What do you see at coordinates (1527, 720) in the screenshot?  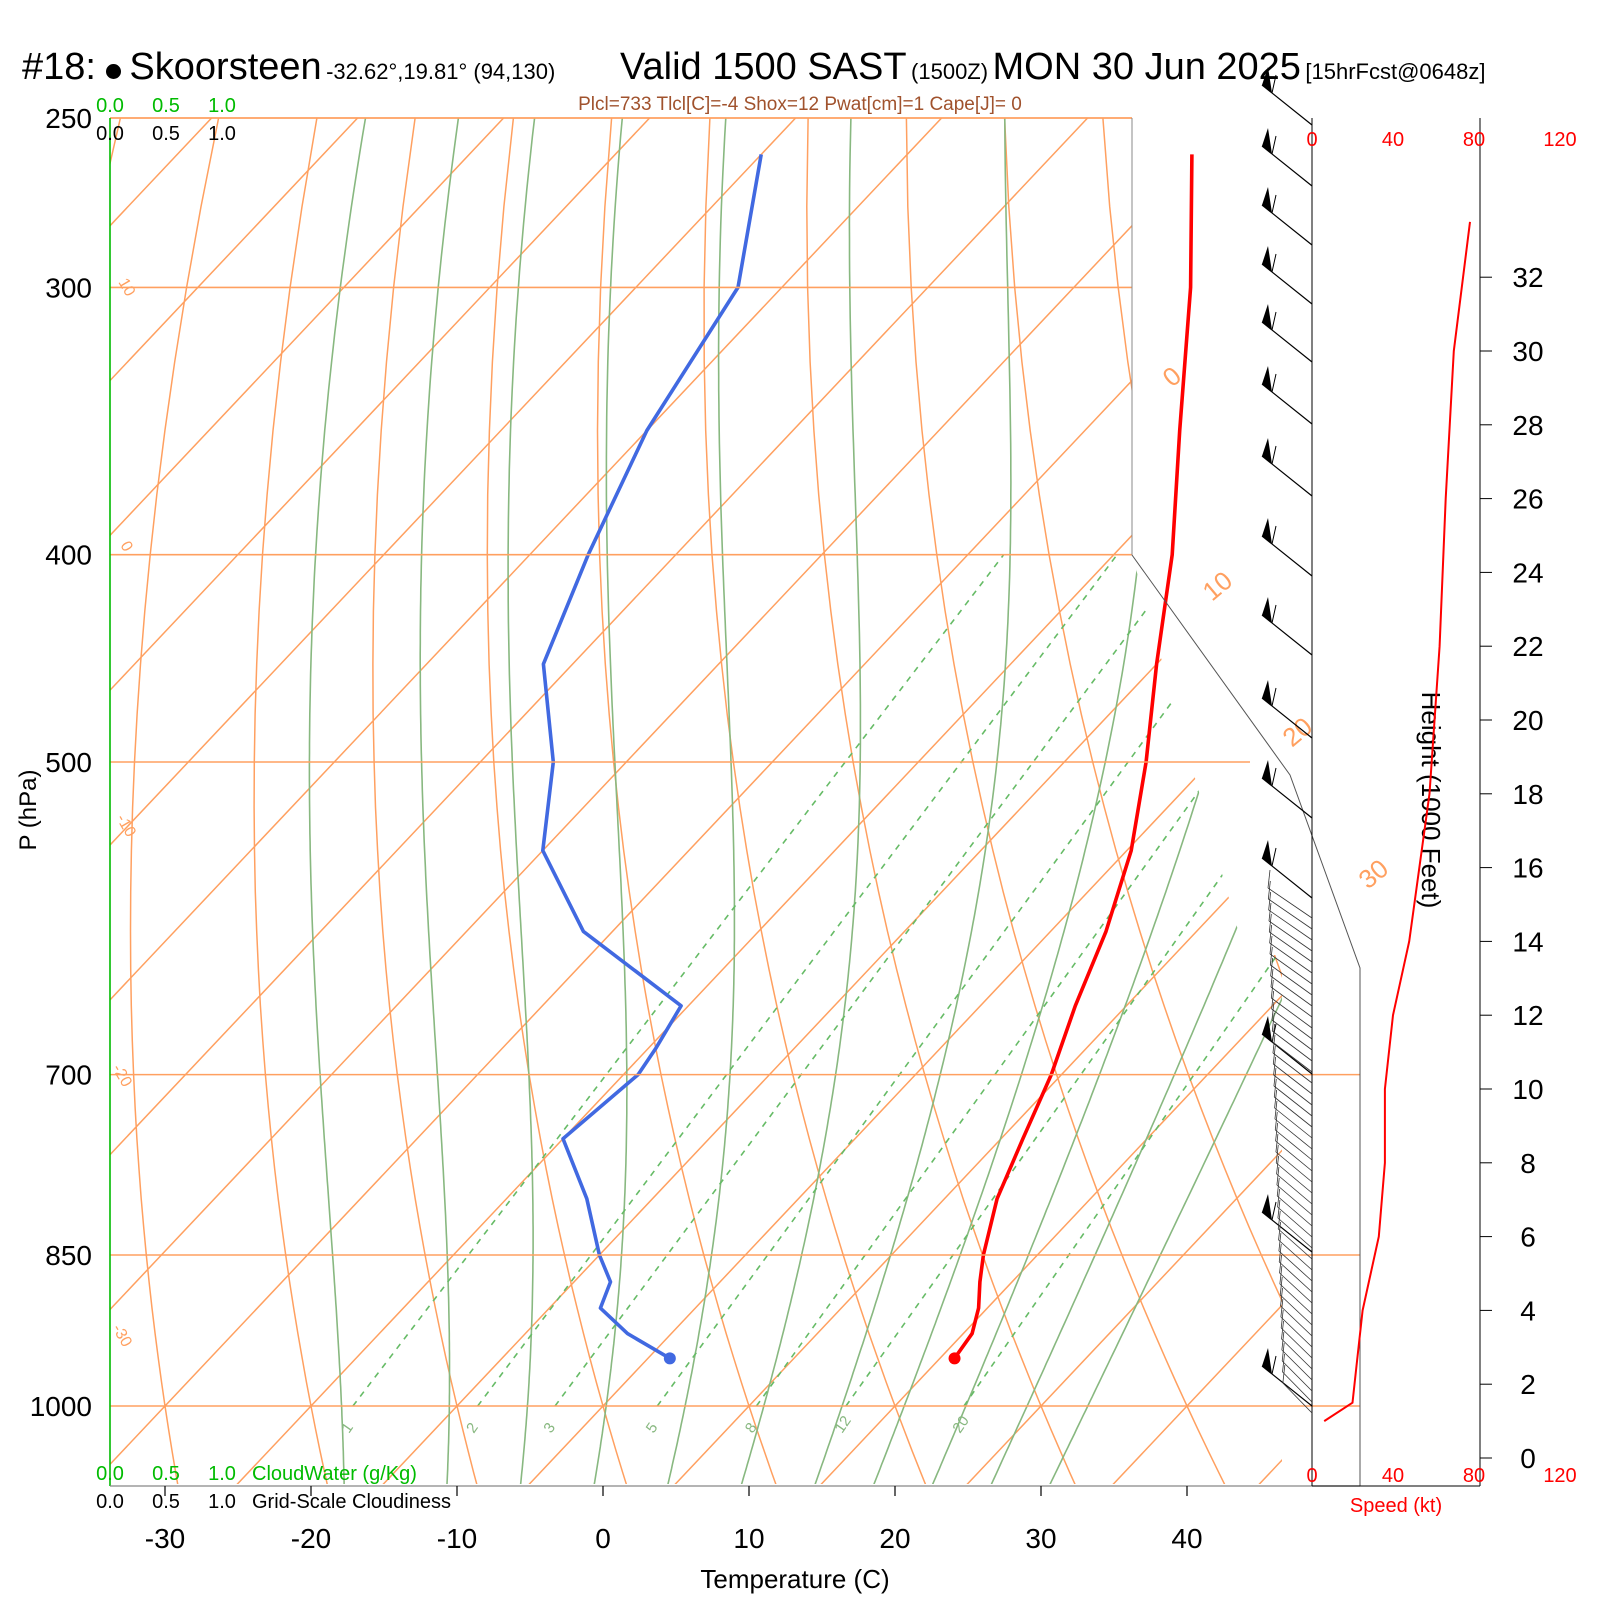 I see `height-tick-label: 20` at bounding box center [1527, 720].